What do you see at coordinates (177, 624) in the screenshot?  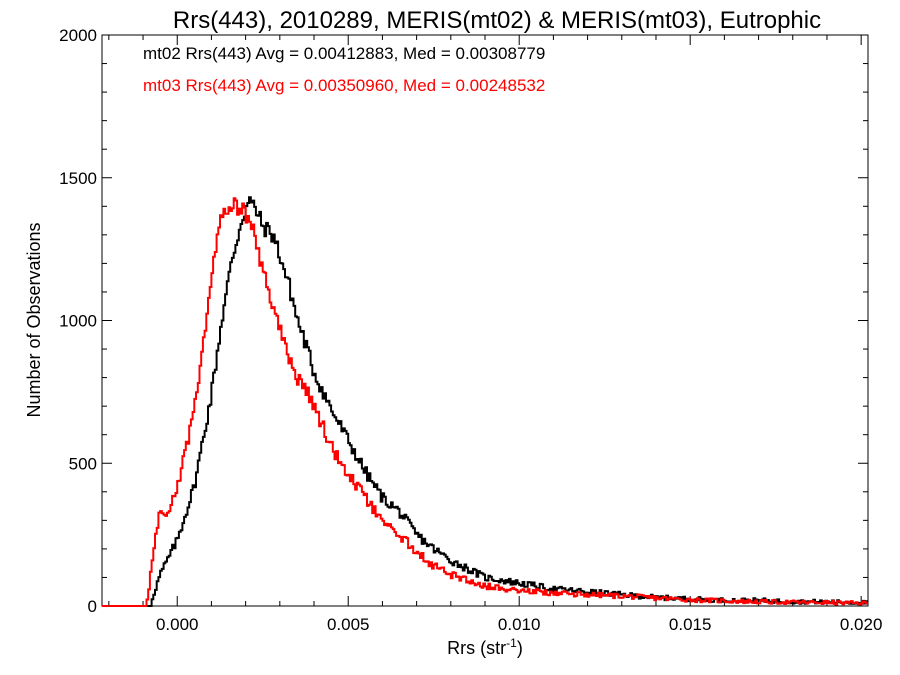 I see `x-tick-label: 0.000` at bounding box center [177, 624].